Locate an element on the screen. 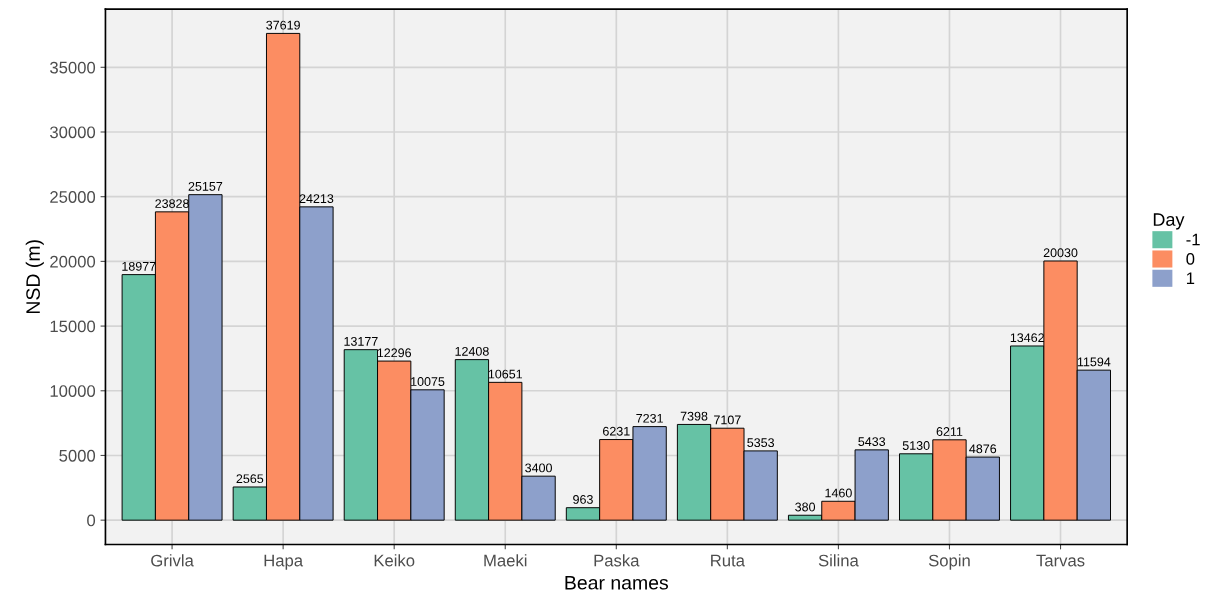 The height and width of the screenshot is (605, 1212). data-label: 10075 is located at coordinates (428, 381).